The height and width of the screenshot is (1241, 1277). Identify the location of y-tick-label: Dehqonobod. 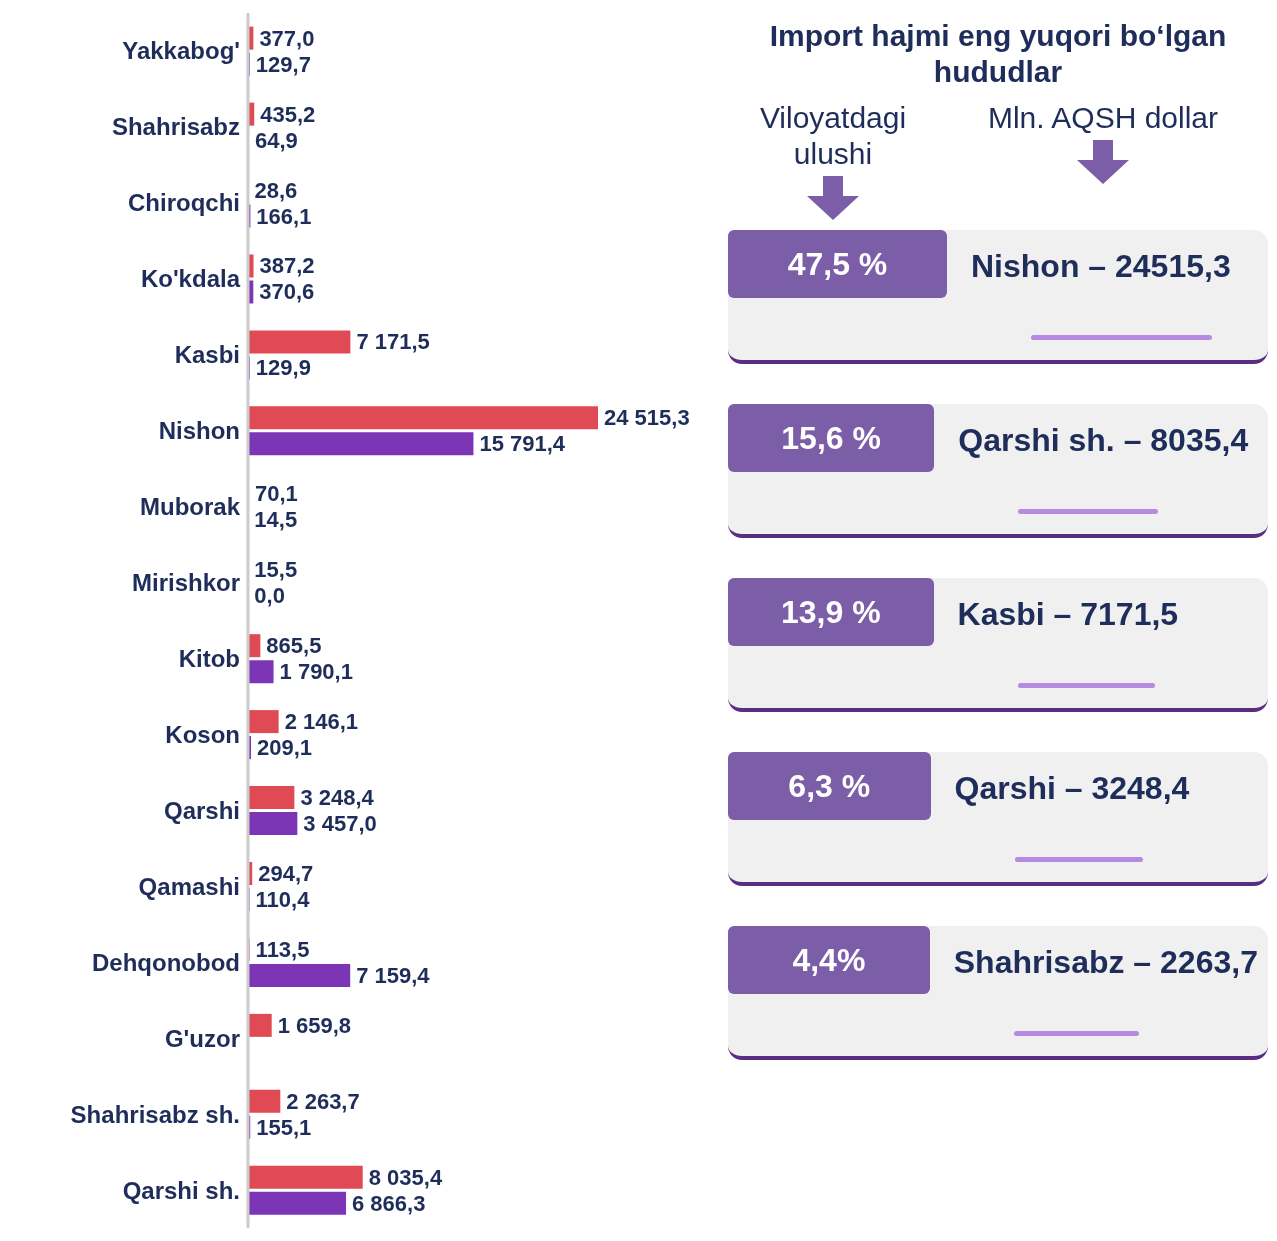
(166, 962).